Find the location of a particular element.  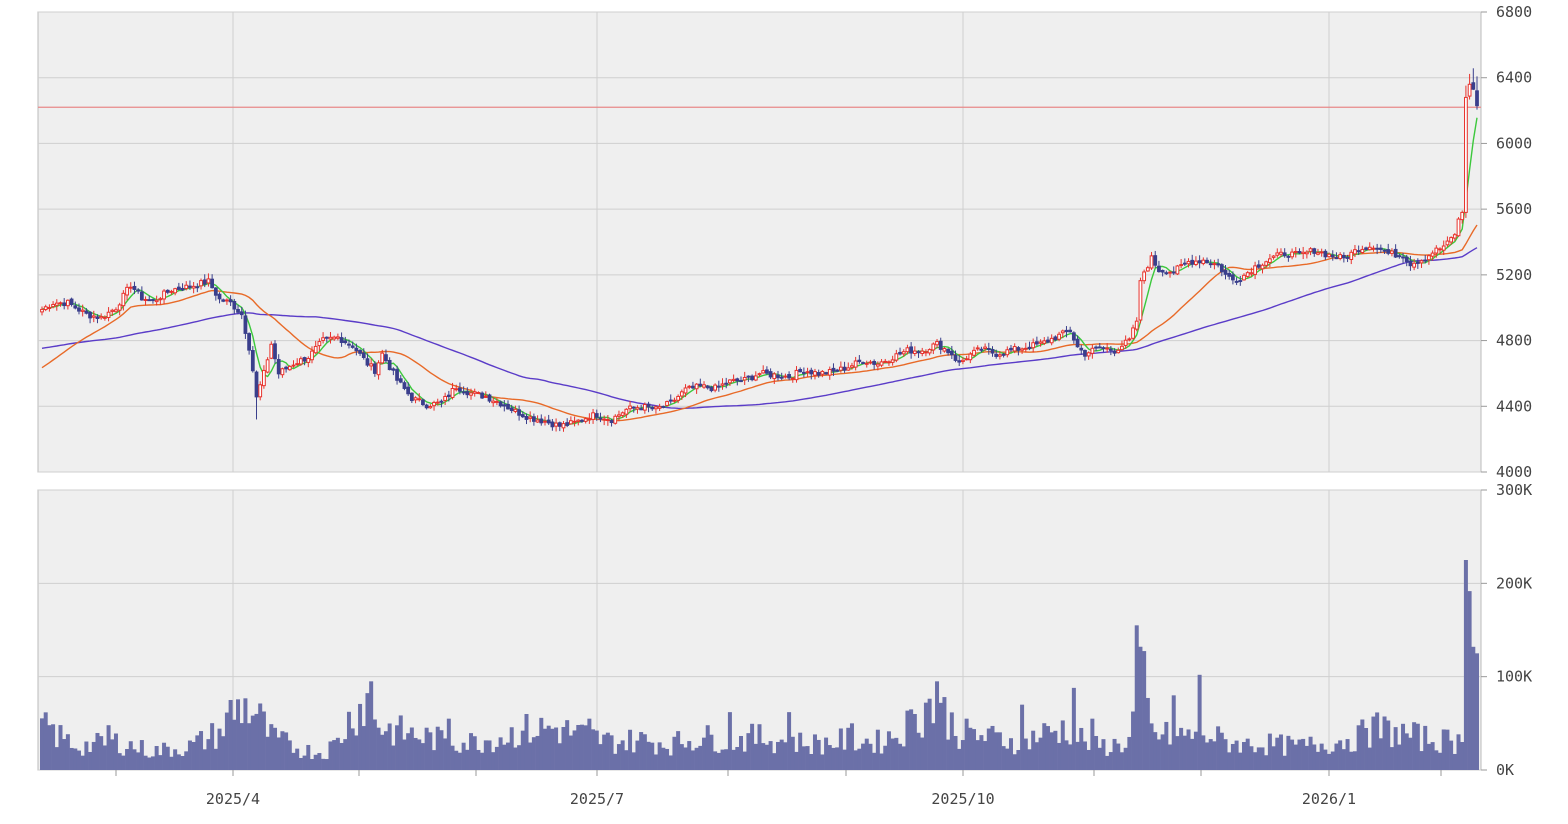

price-tick-label: 6000 is located at coordinates (1514, 143).